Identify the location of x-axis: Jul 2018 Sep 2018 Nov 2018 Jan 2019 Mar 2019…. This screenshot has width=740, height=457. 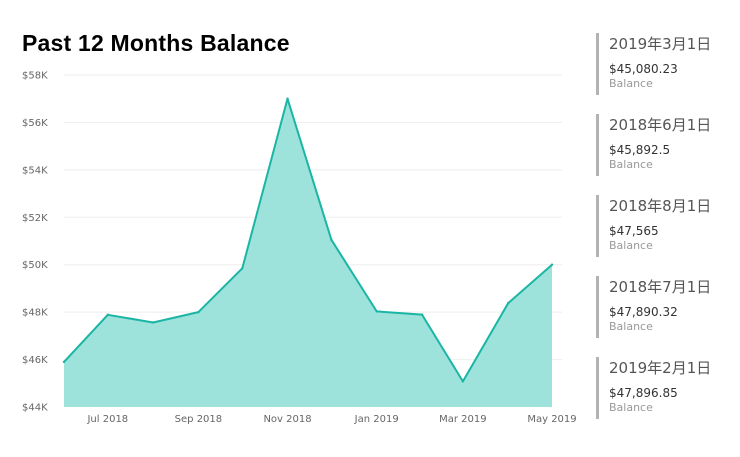
(331, 419).